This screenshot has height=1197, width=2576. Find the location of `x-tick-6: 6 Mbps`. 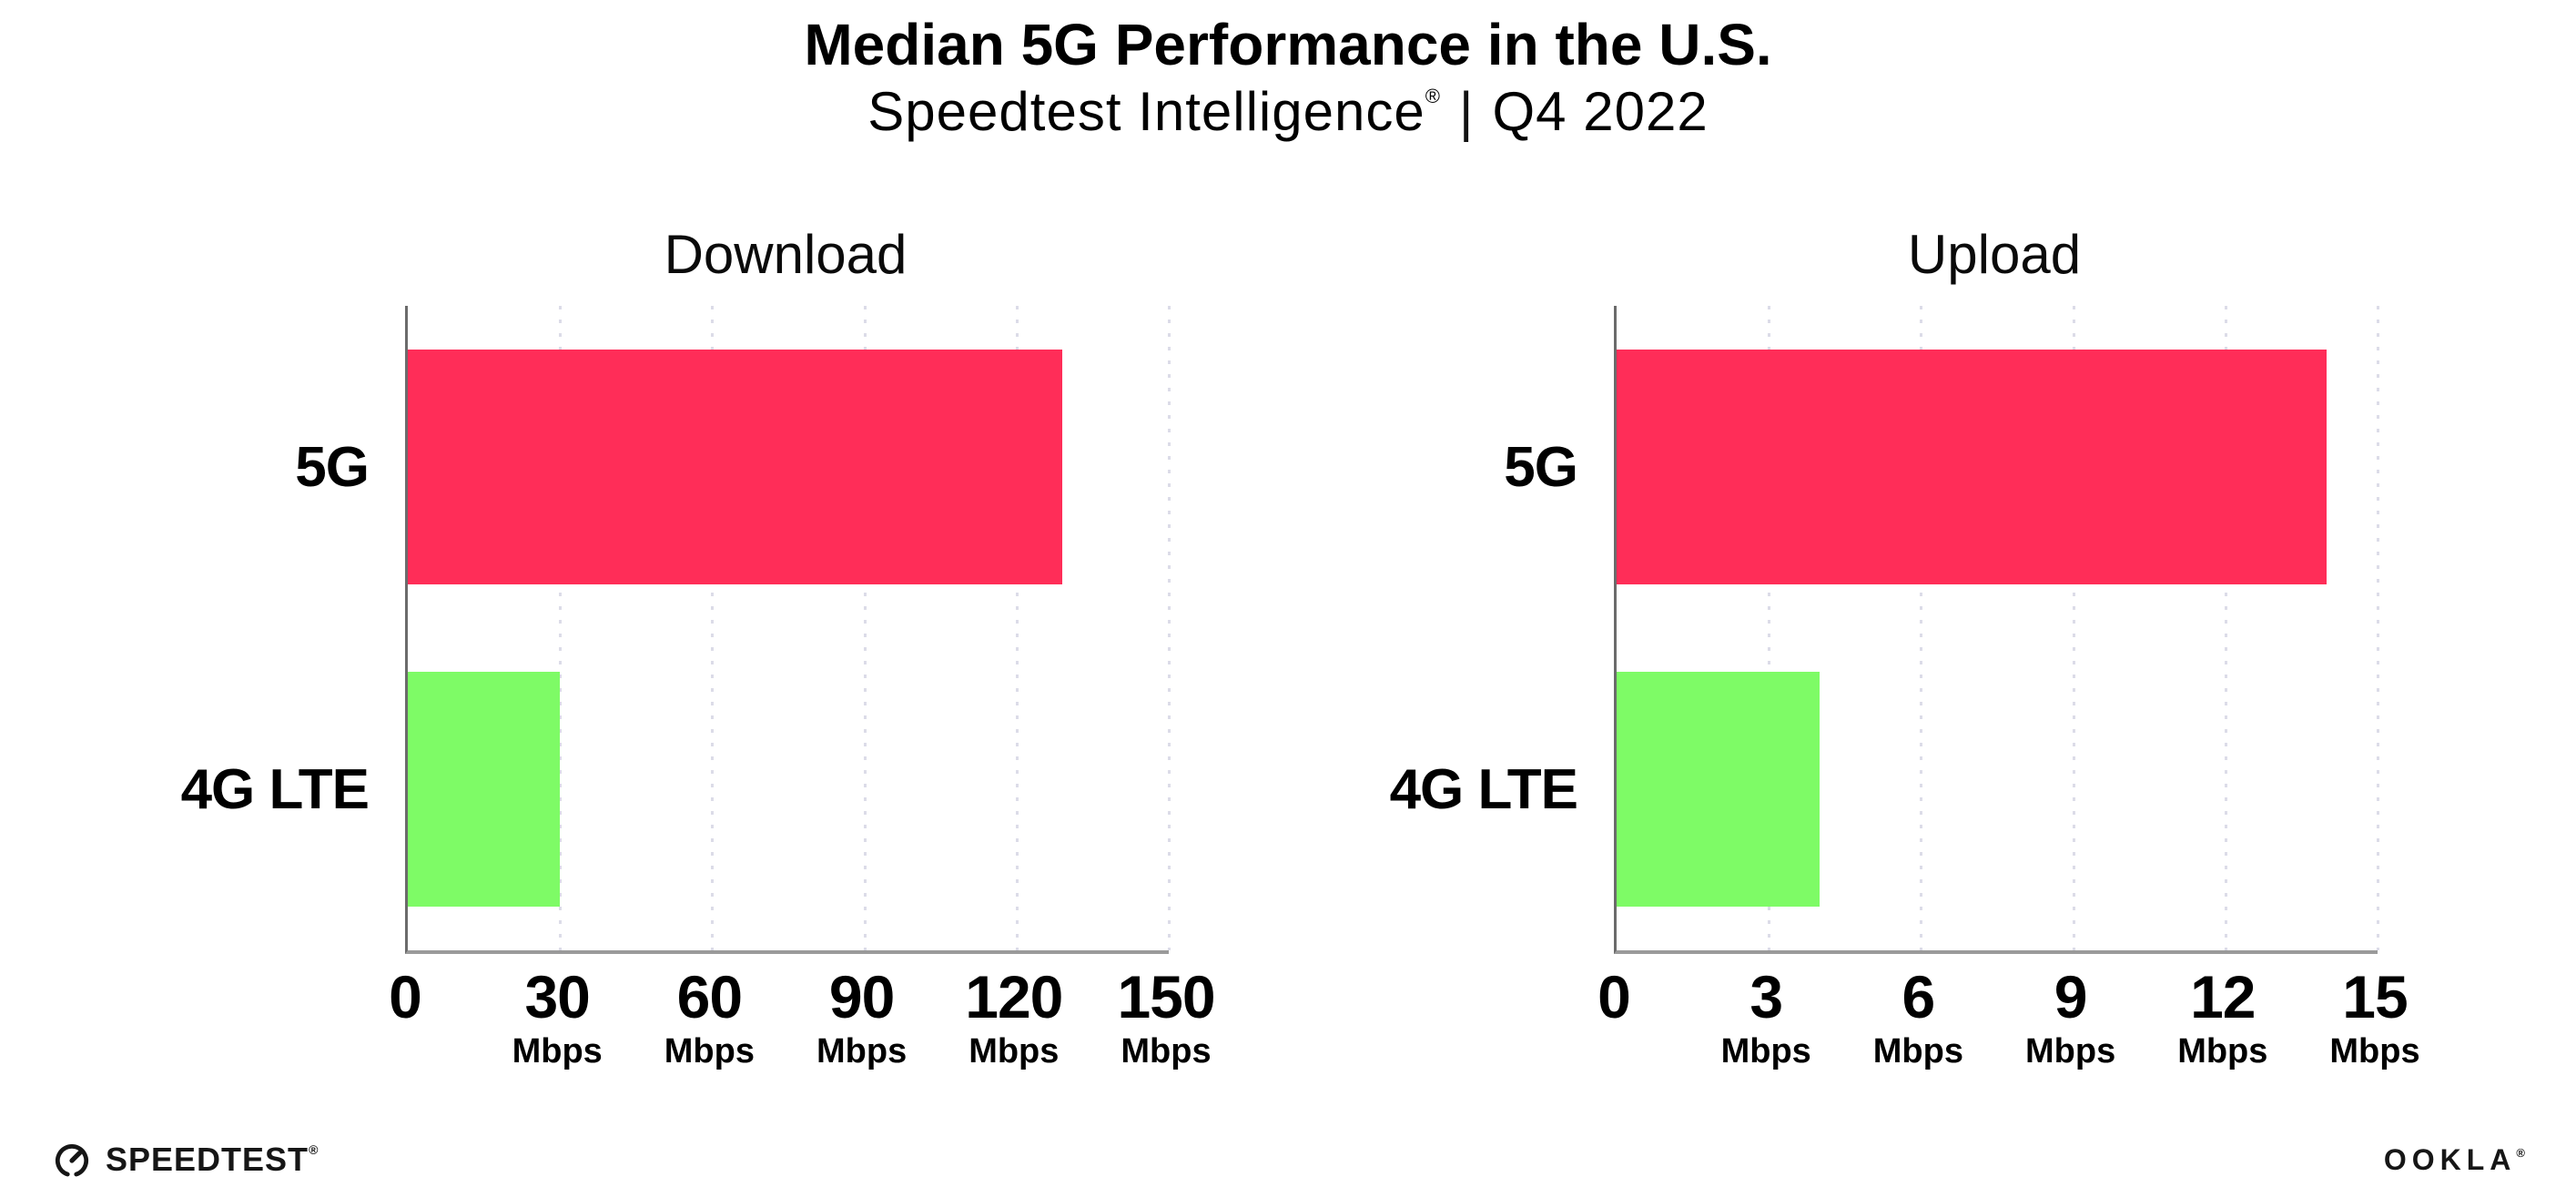

x-tick-6: 6 Mbps is located at coordinates (1918, 1018).